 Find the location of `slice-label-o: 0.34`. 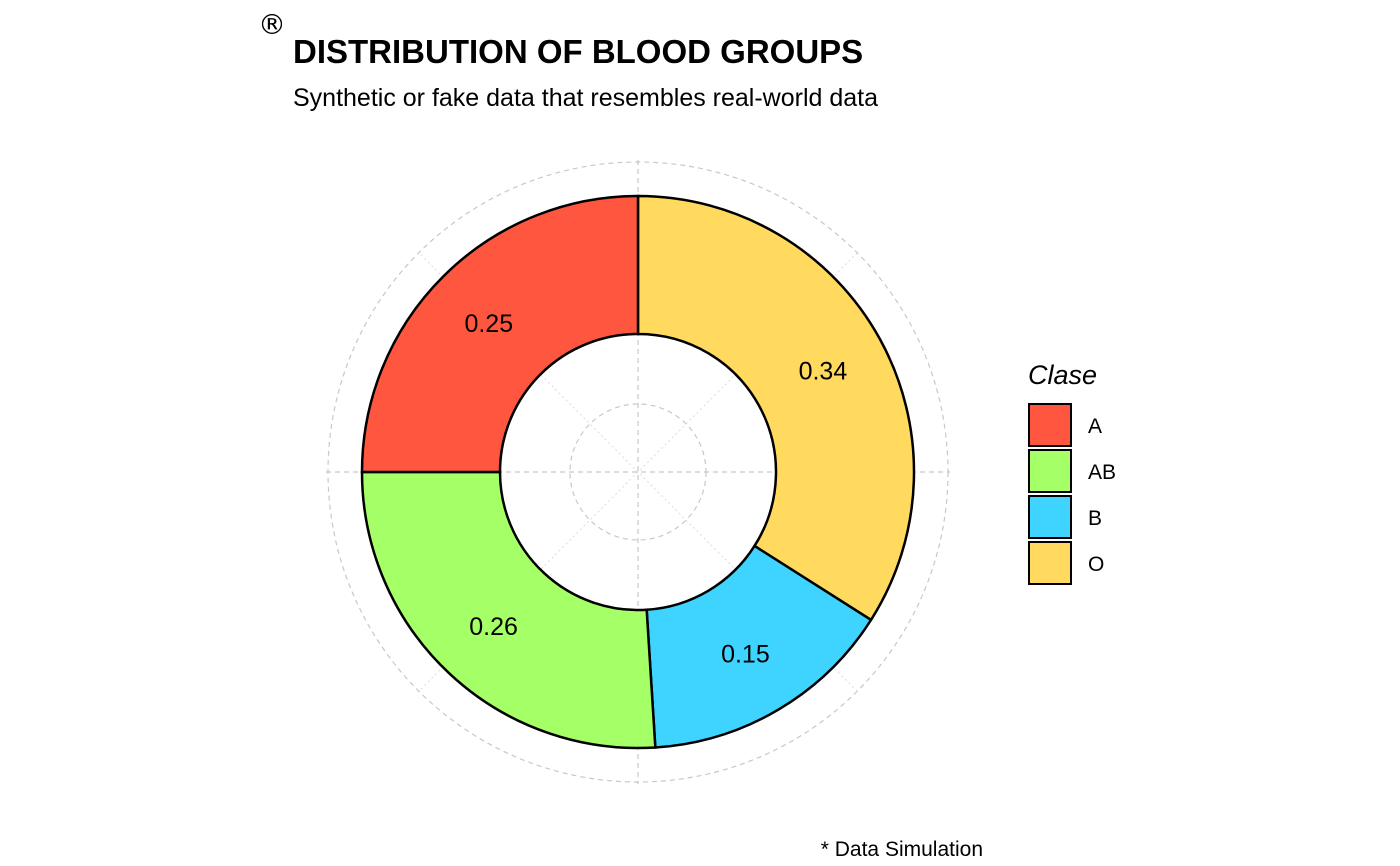

slice-label-o: 0.34 is located at coordinates (823, 371).